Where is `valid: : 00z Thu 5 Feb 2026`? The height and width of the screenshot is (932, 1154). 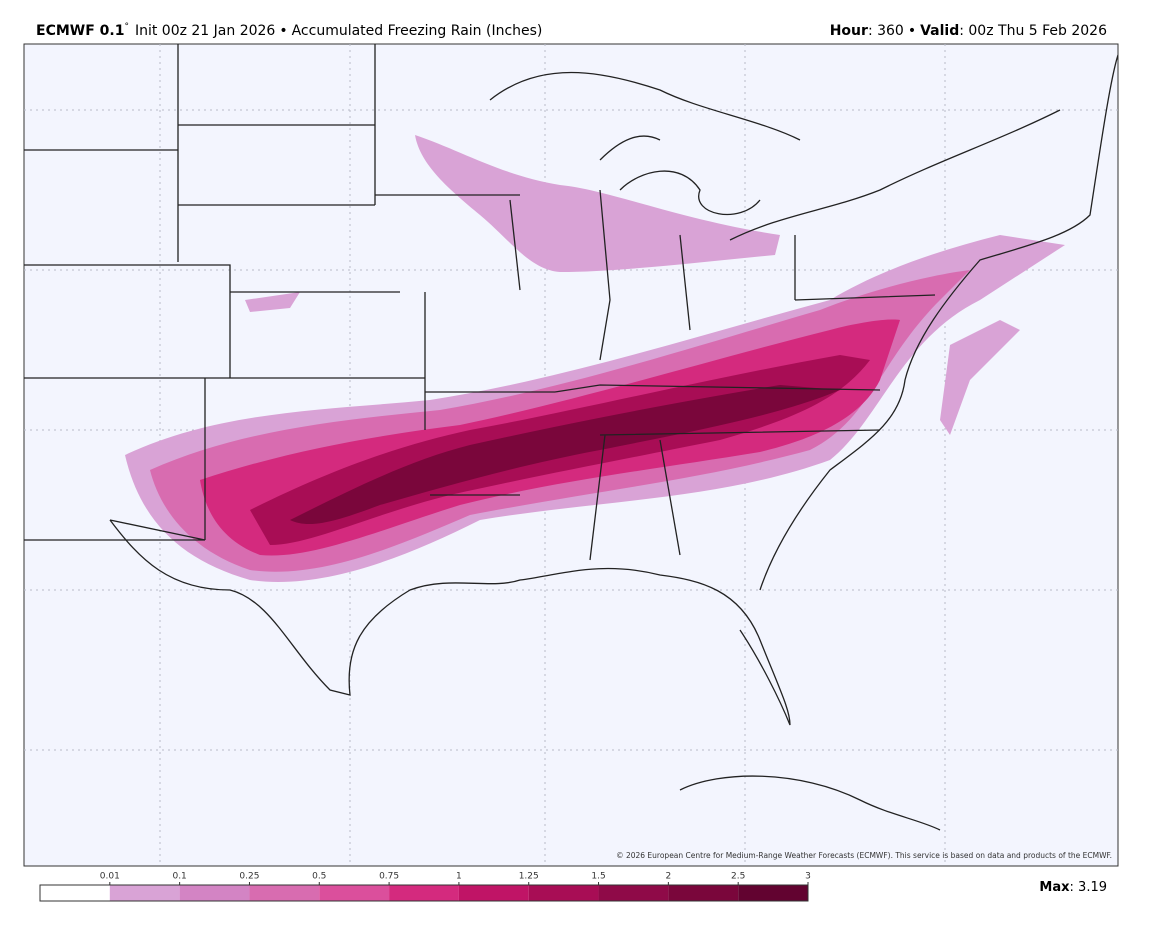
valid: : 00z Thu 5 Feb 2026 is located at coordinates (1033, 31).